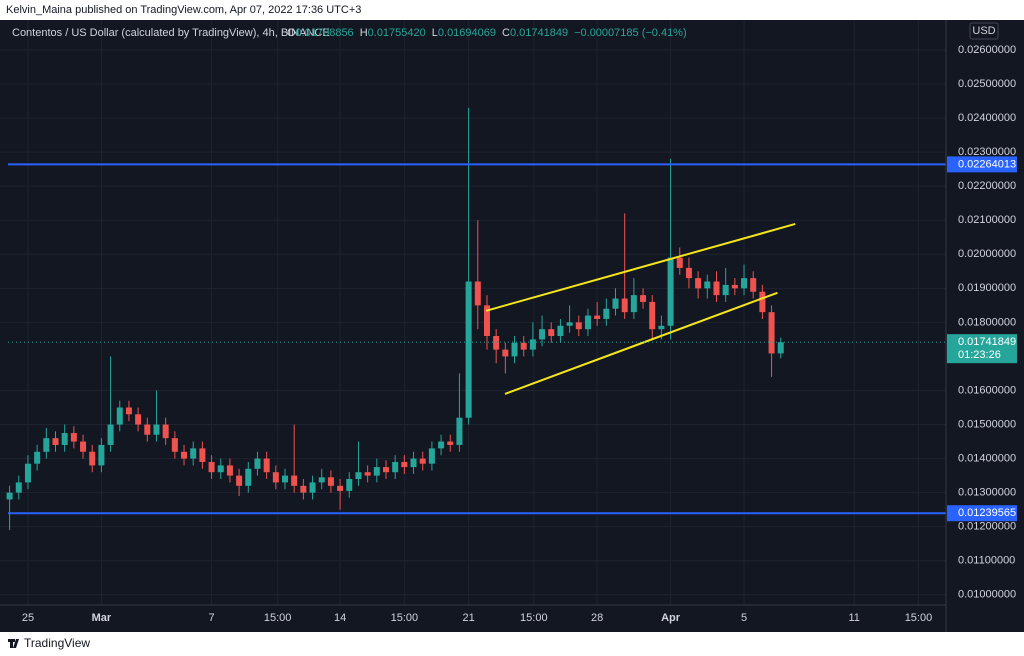 This screenshot has width=1024, height=656. I want to click on y-tick-label: 0.02400000, so click(987, 118).